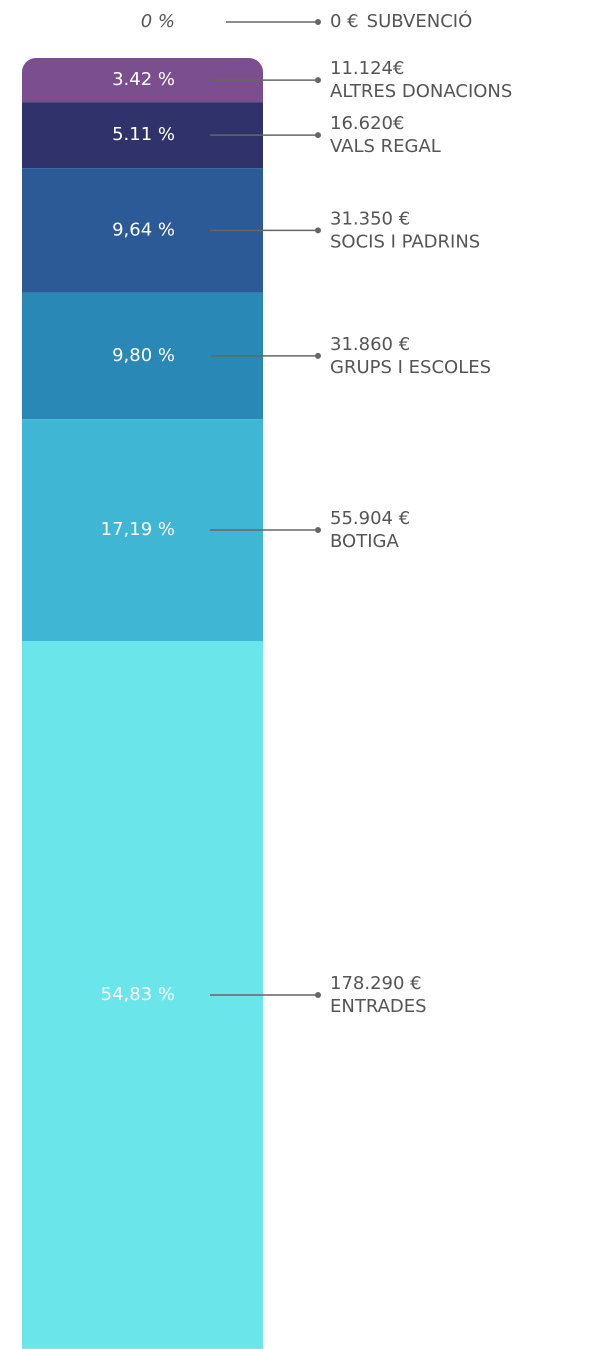  I want to click on percent-label: 5.11 %, so click(143, 134).